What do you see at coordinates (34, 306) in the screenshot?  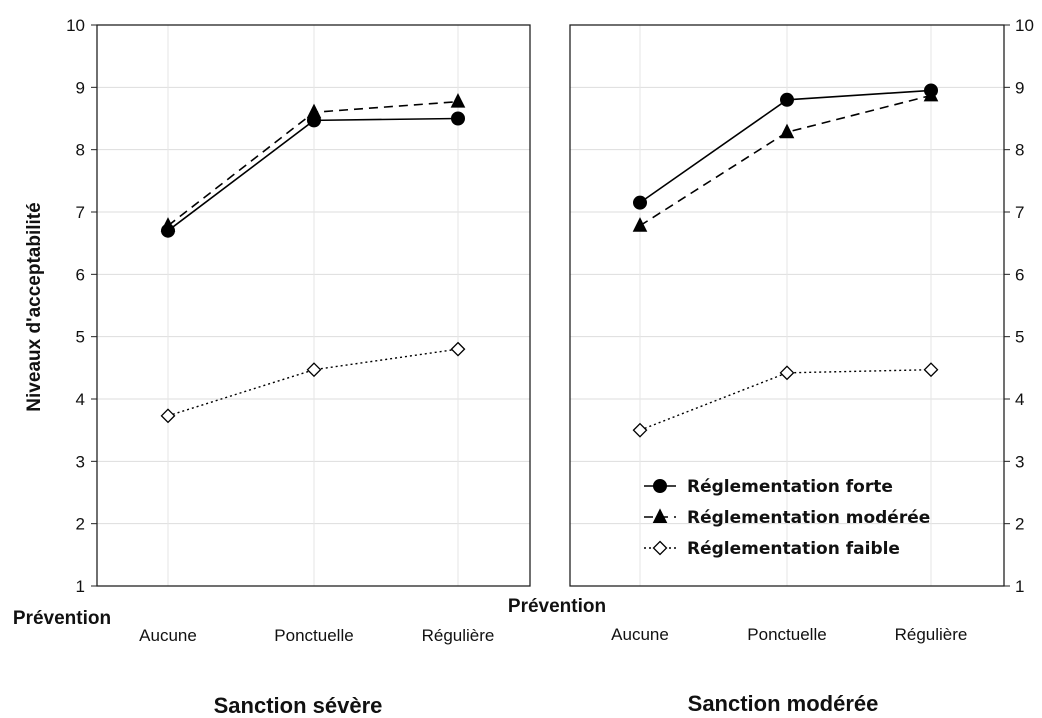 I see `y-axis-label: Niveaux d'acceptabilité` at bounding box center [34, 306].